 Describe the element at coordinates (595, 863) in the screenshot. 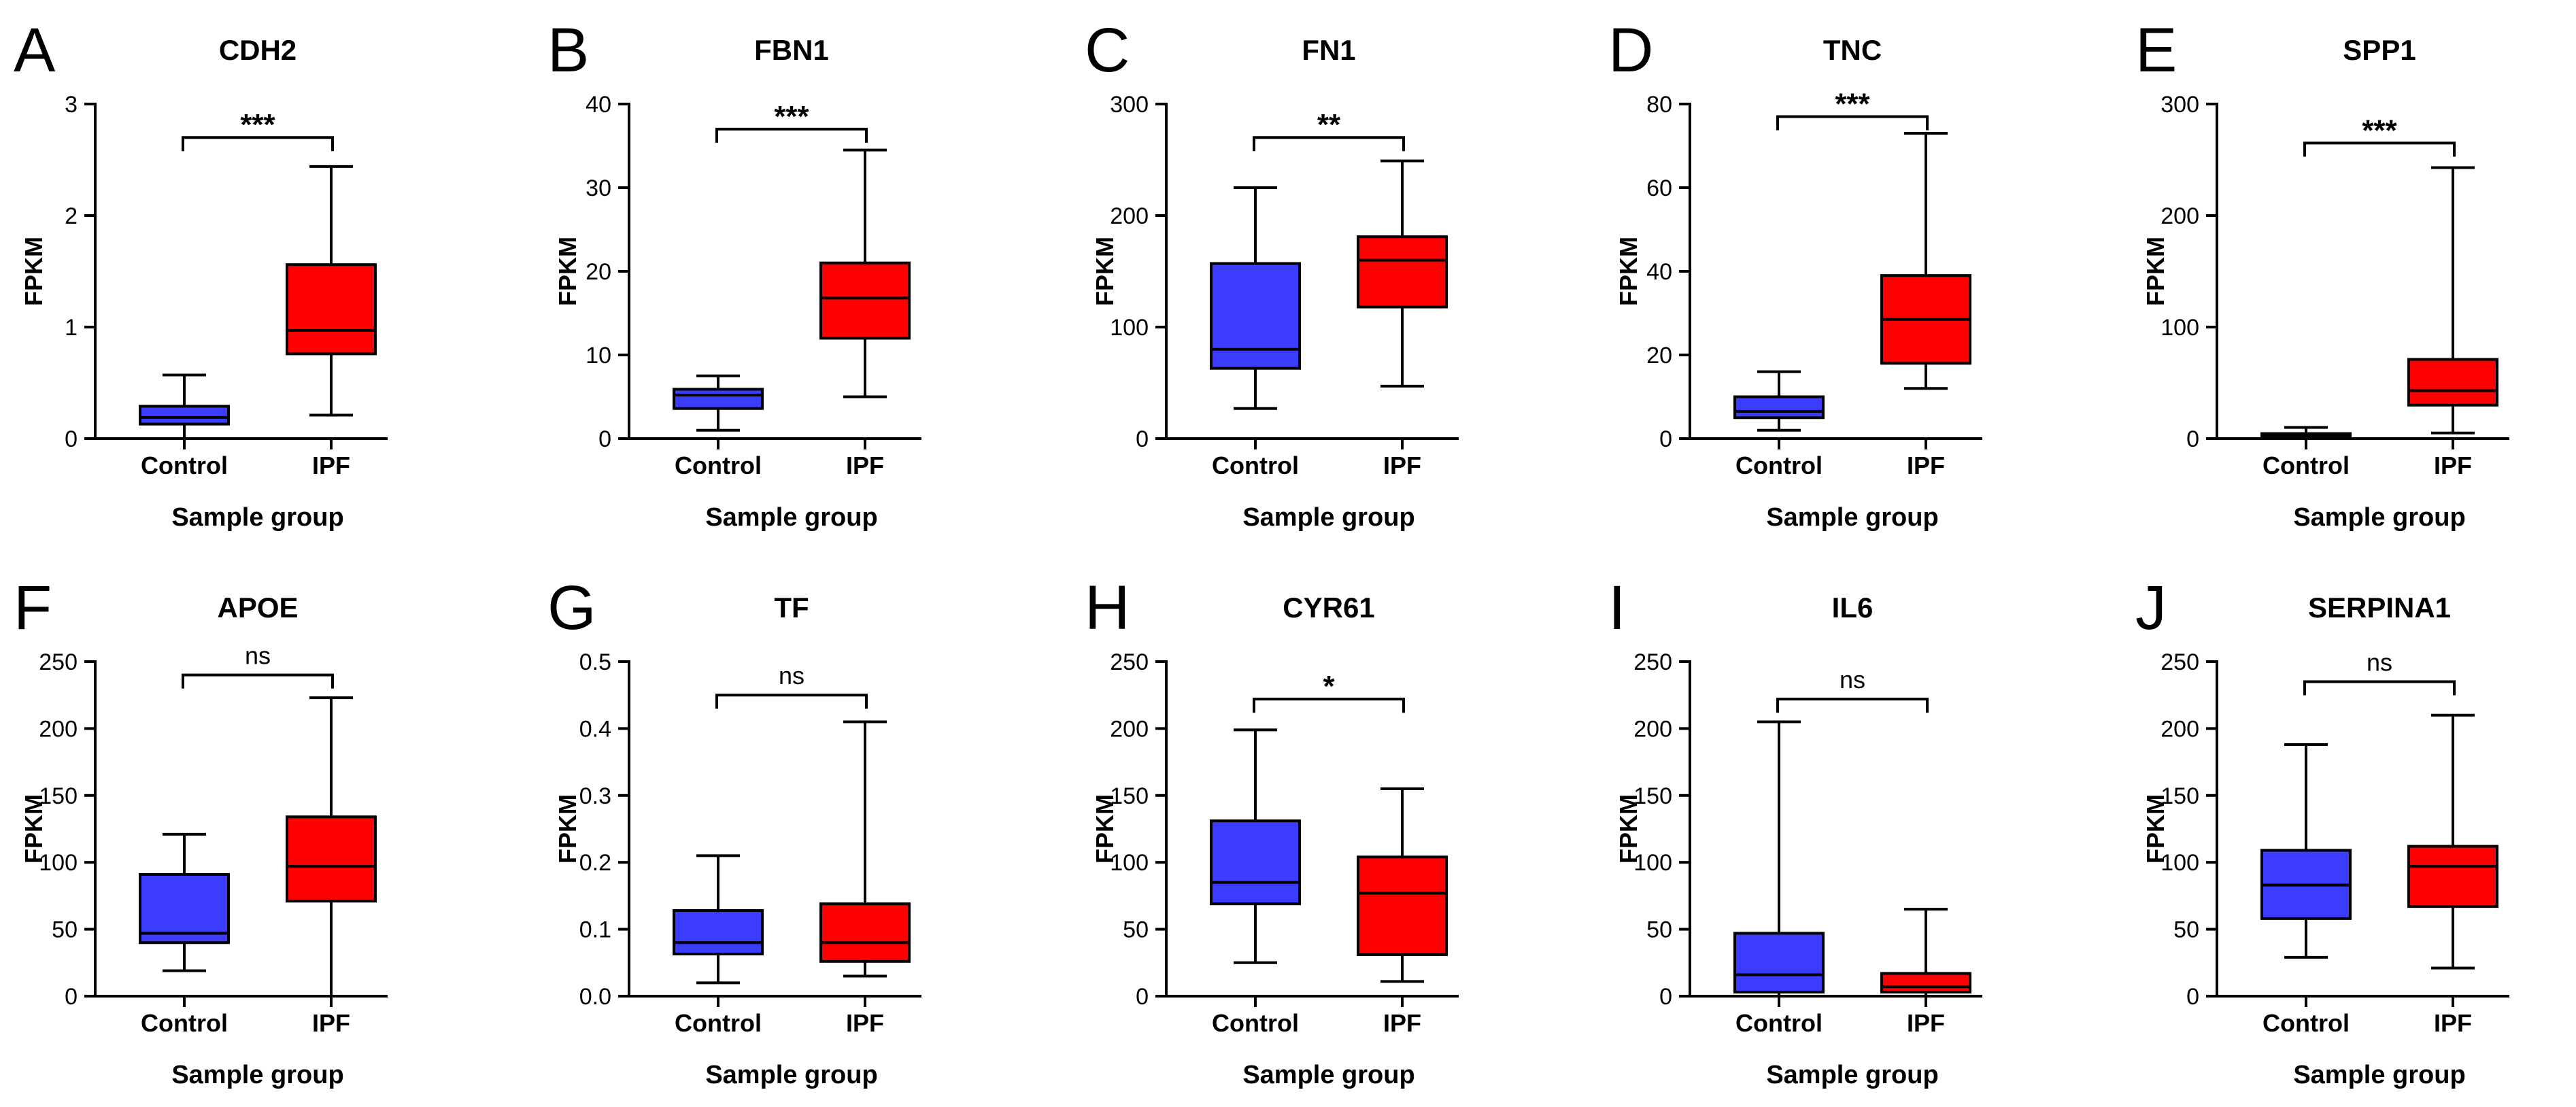

I see `y-tick-label: 0.2` at that location.